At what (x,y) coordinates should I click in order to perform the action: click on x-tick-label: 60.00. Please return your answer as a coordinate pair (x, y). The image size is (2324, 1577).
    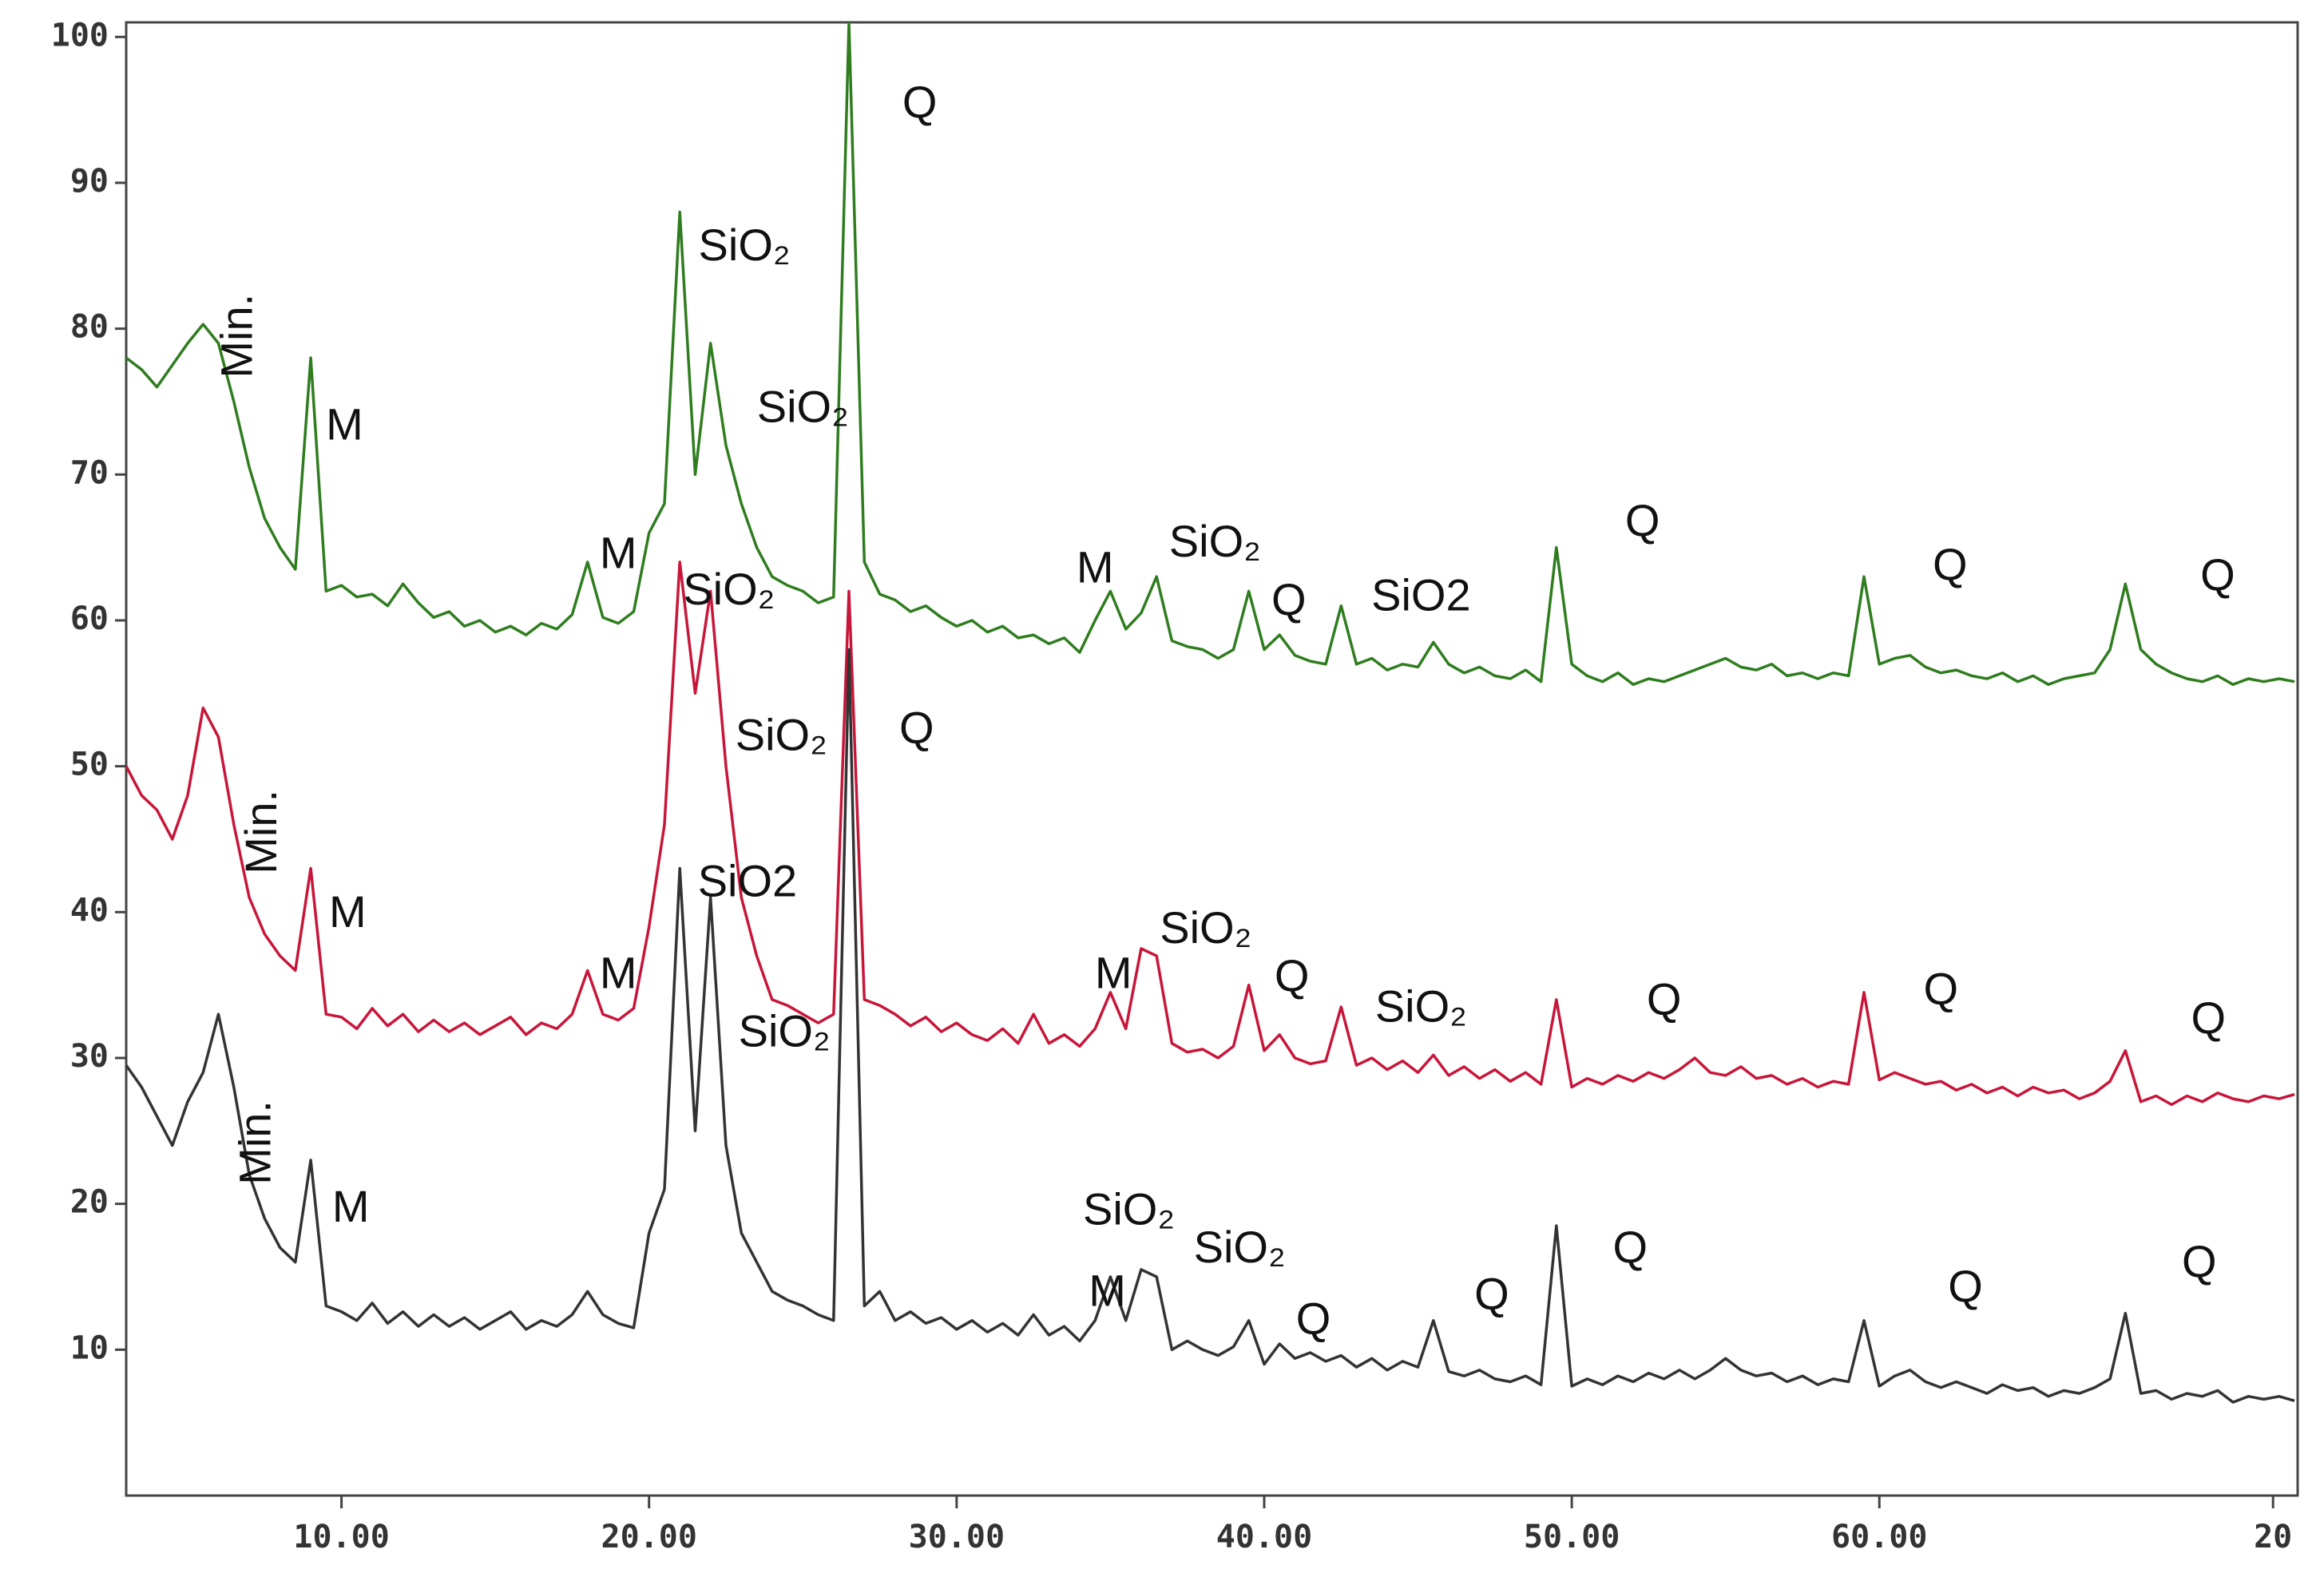
    Looking at the image, I should click on (1879, 1537).